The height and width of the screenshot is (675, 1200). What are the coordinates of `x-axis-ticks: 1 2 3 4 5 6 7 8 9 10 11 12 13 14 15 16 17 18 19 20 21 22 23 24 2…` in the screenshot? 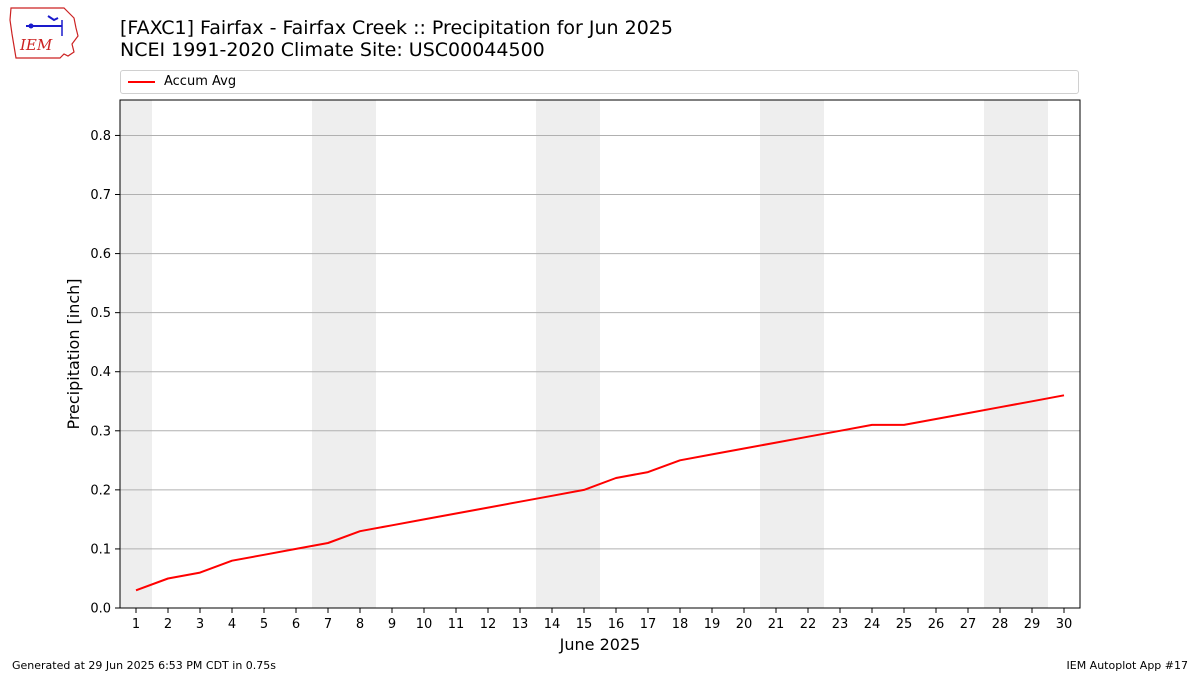 It's located at (602, 620).